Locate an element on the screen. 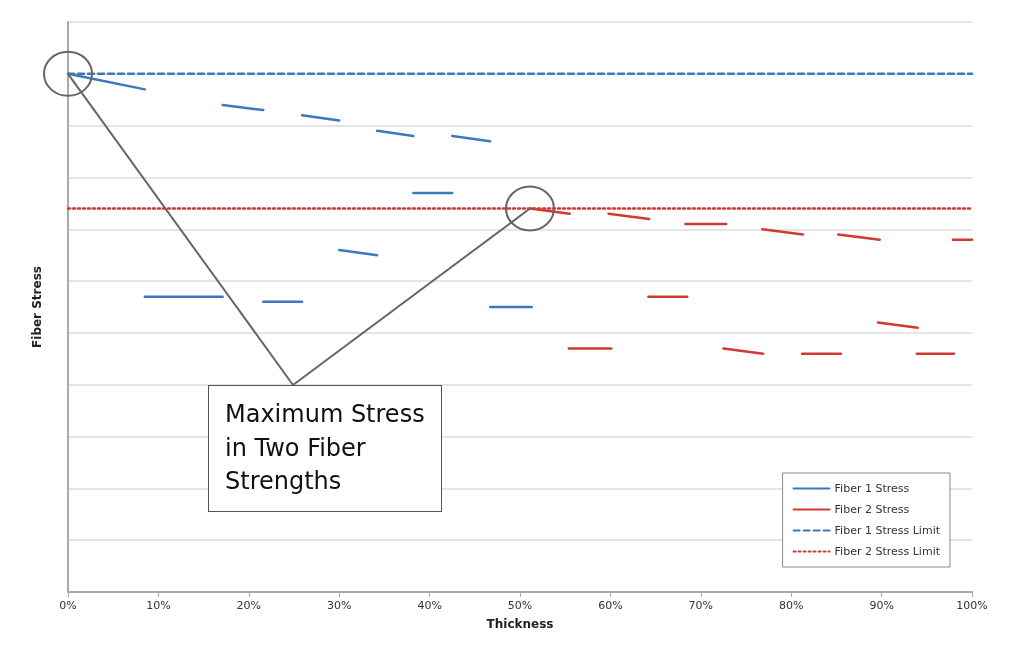 The image size is (1010, 647). legend-label: Fiber 2 Stress Limit is located at coordinates (887, 551).